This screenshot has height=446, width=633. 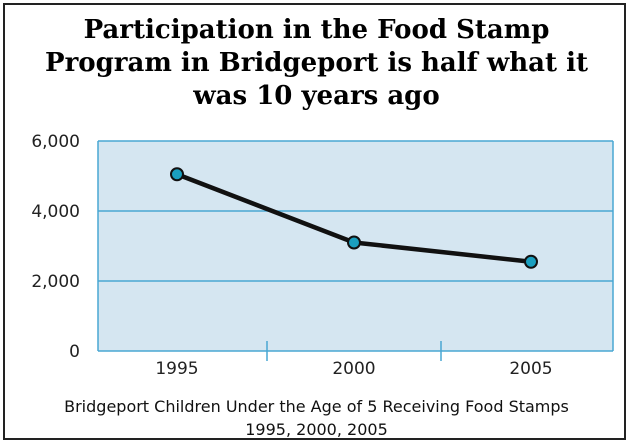 What do you see at coordinates (55, 142) in the screenshot?
I see `y-tick-label: 6,000` at bounding box center [55, 142].